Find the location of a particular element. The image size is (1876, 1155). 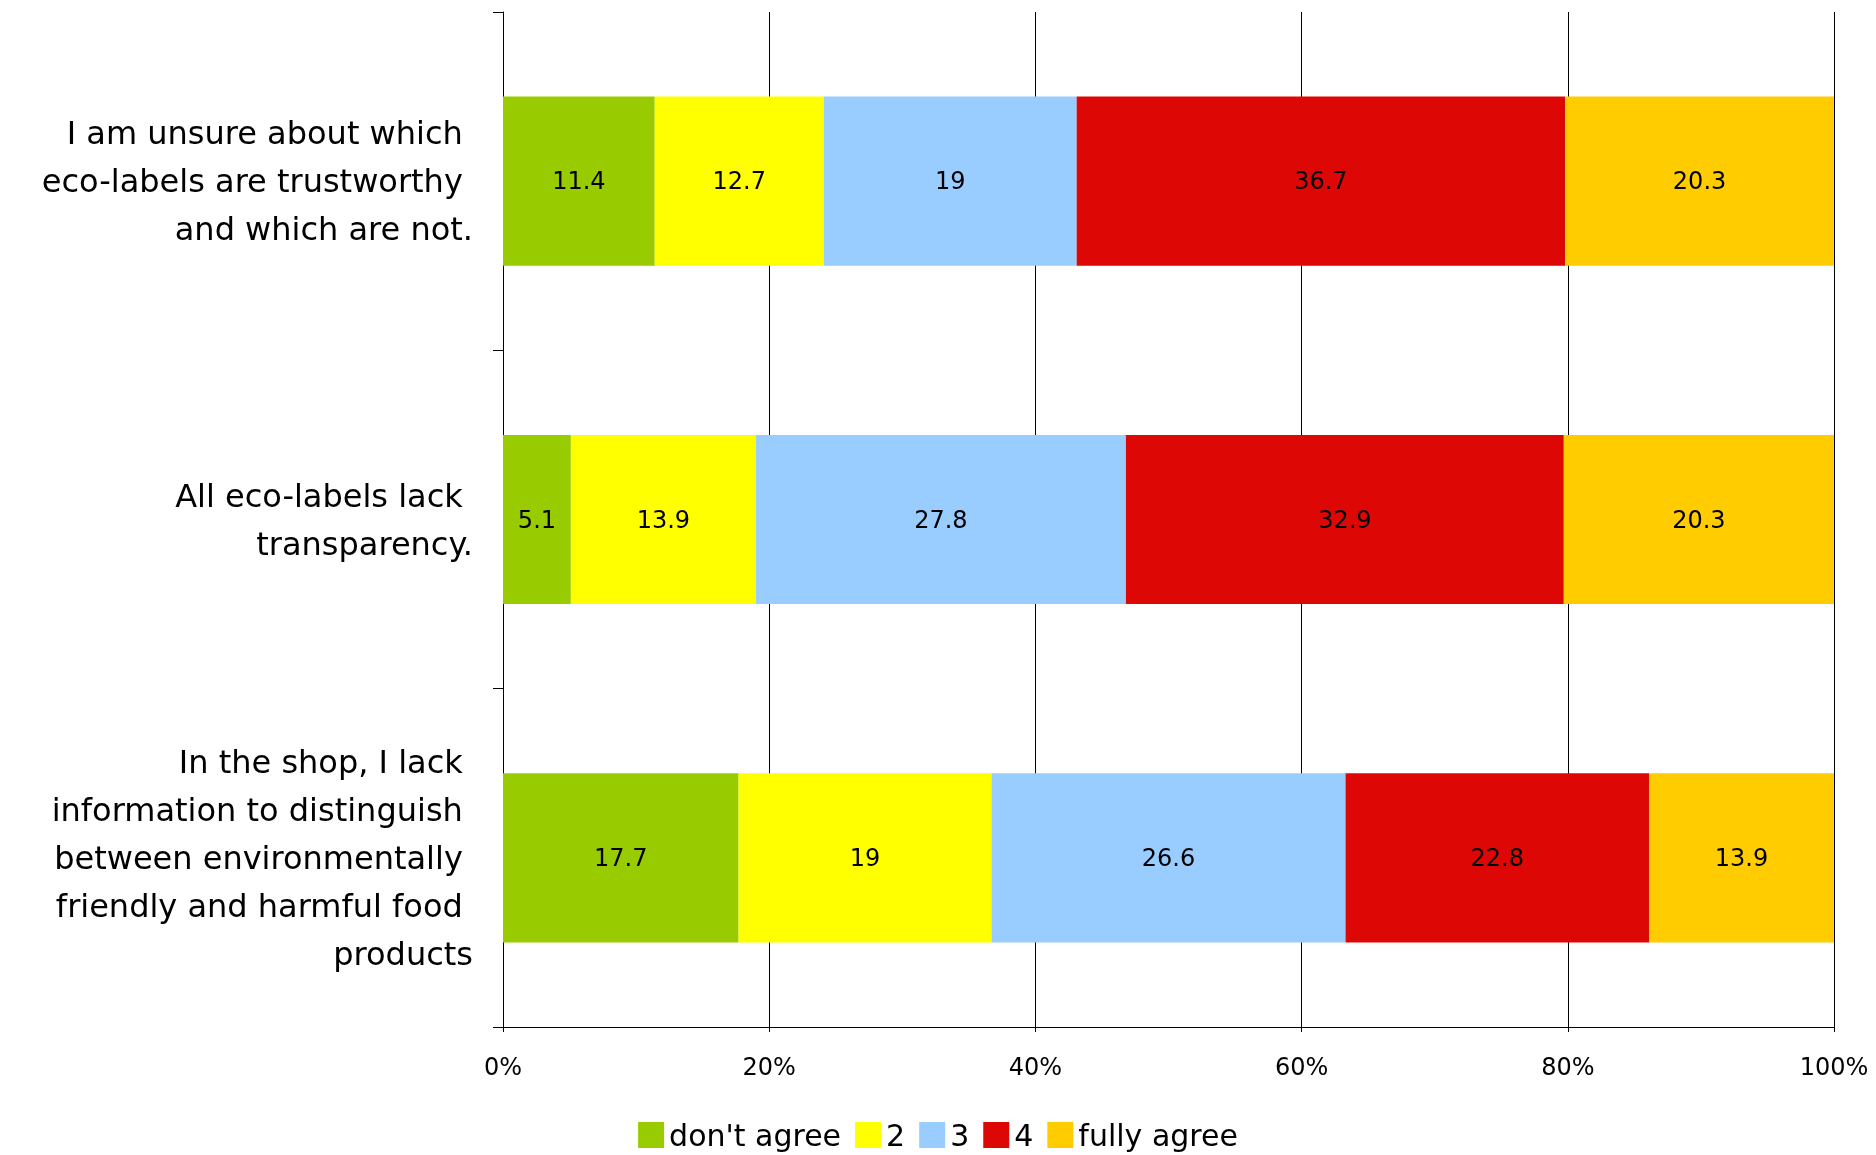

legend-label: don't agree is located at coordinates (755, 1135).